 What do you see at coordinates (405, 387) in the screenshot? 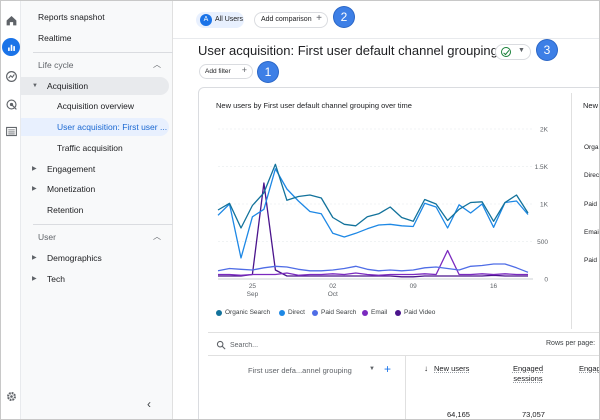
I see `column-divider` at bounding box center [405, 387].